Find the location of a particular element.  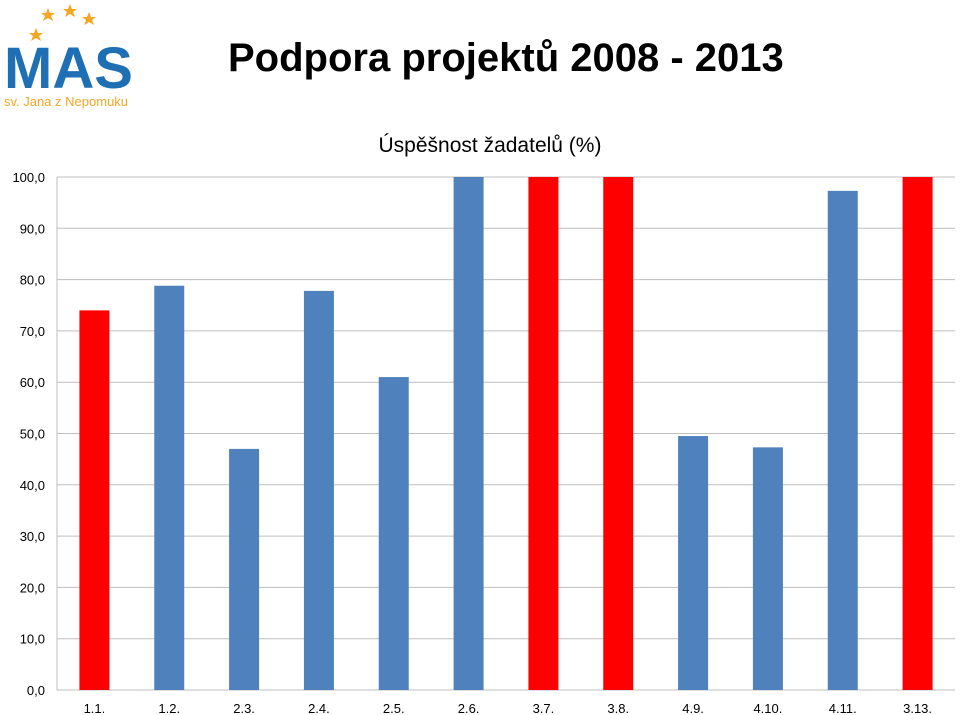

mas-logo: MAS sv. Jana z Nepomuku is located at coordinates (68, 56).